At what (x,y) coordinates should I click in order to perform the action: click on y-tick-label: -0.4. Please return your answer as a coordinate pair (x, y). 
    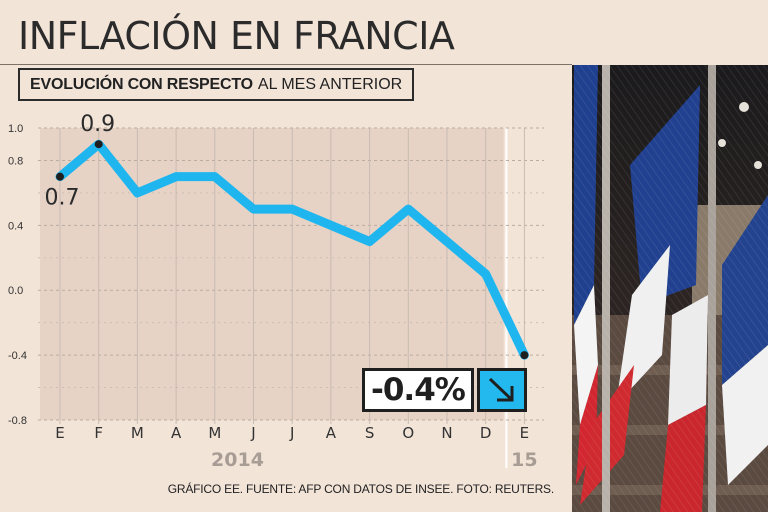
    Looking at the image, I should click on (17, 356).